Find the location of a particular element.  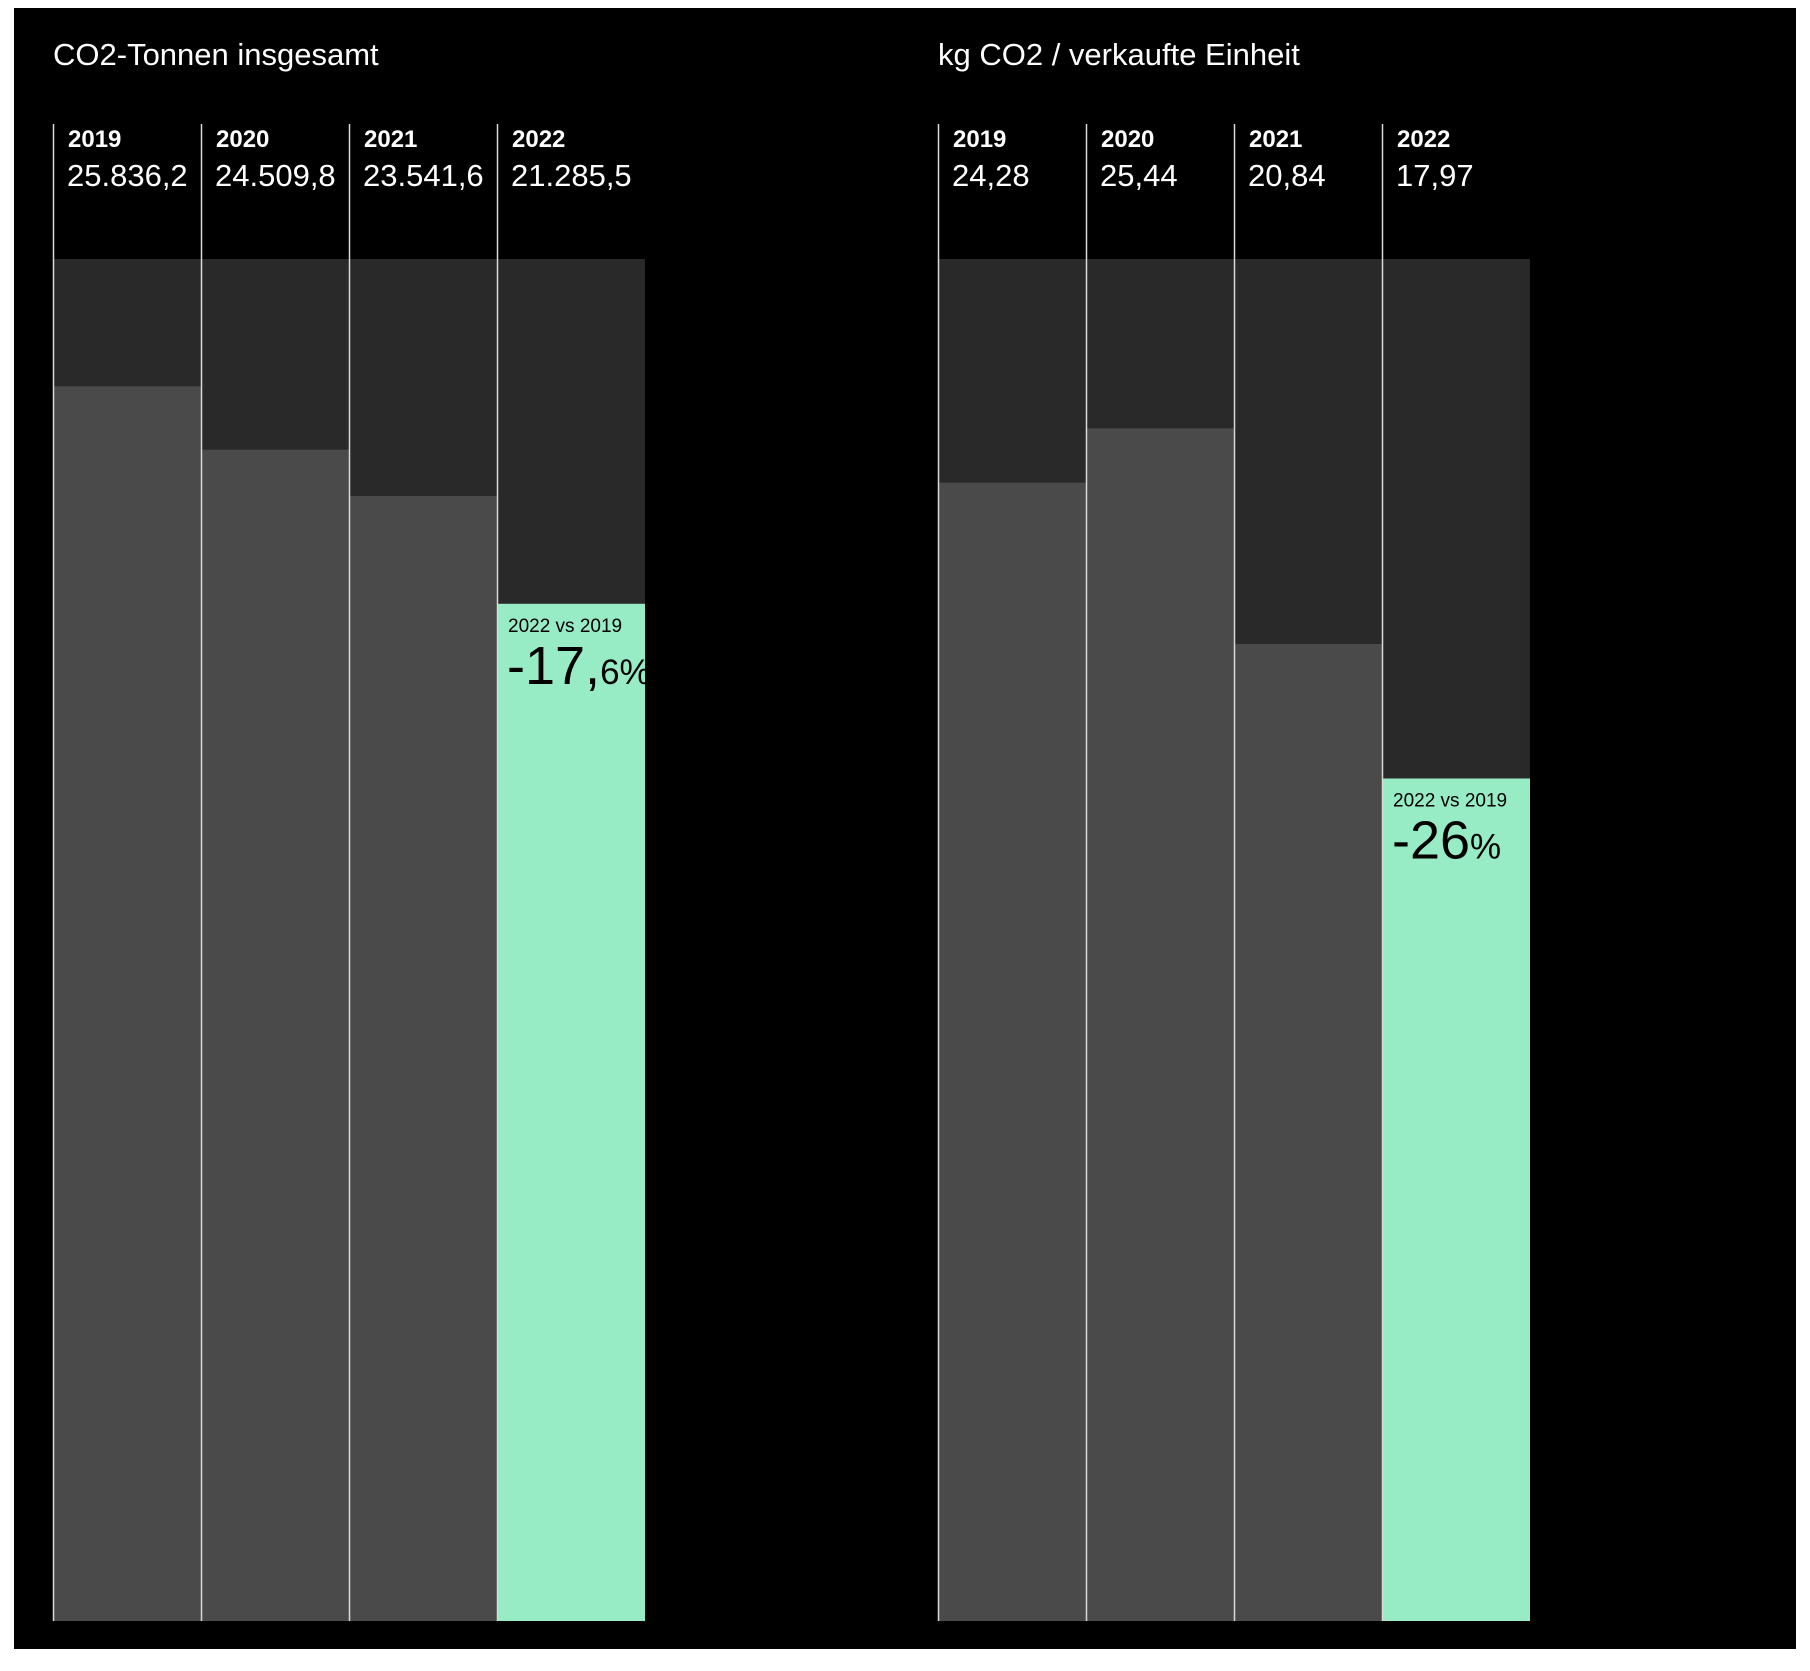

comparison-value-main: -17, is located at coordinates (553, 666).